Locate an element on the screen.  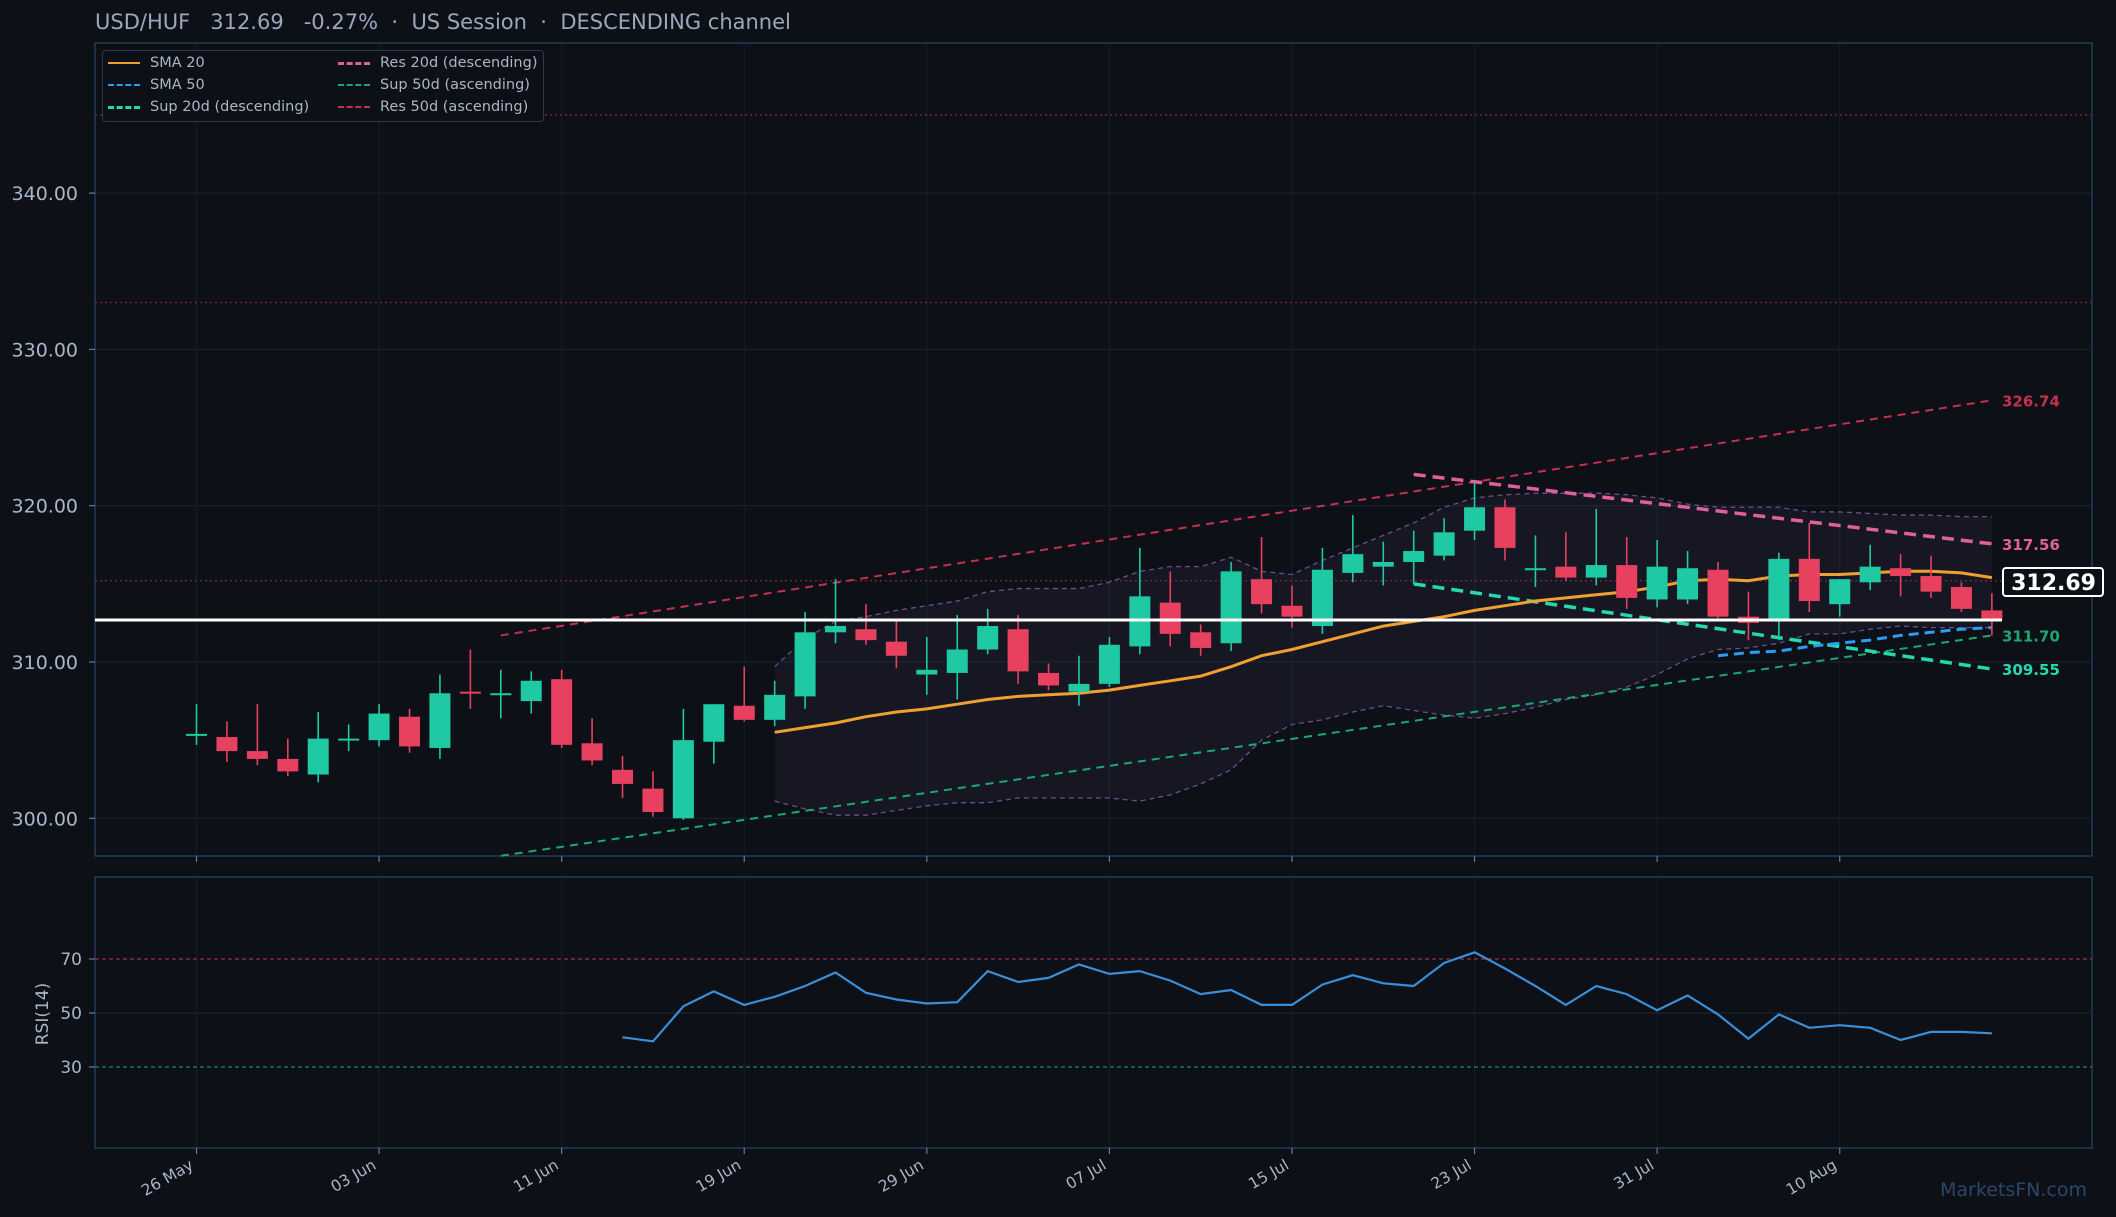
x-tick-label-3: 19 Jun is located at coordinates (718, 1176).